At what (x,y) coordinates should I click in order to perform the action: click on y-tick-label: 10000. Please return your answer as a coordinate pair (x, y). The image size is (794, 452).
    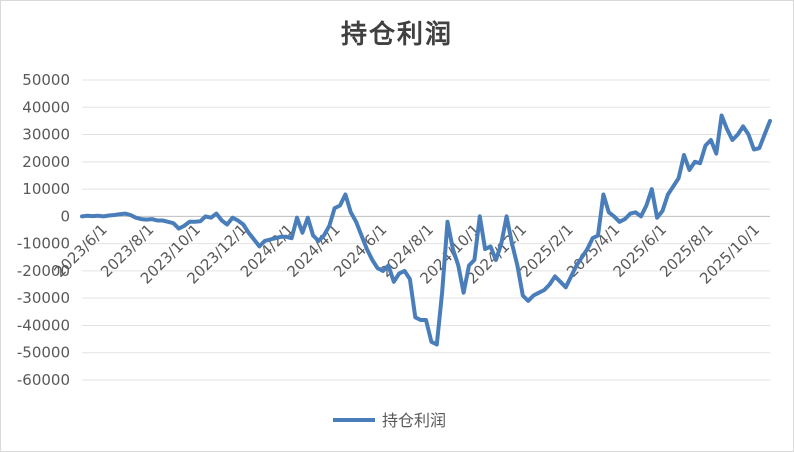
    Looking at the image, I should click on (46, 189).